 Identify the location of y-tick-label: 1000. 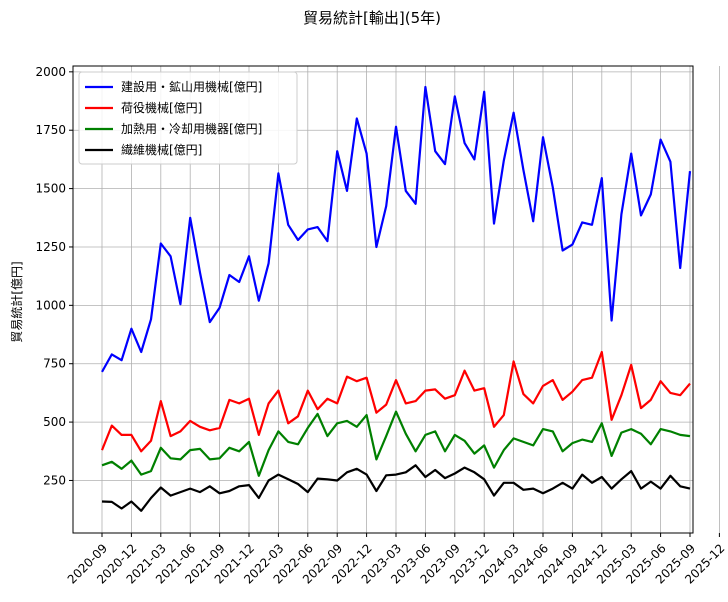
(50, 305).